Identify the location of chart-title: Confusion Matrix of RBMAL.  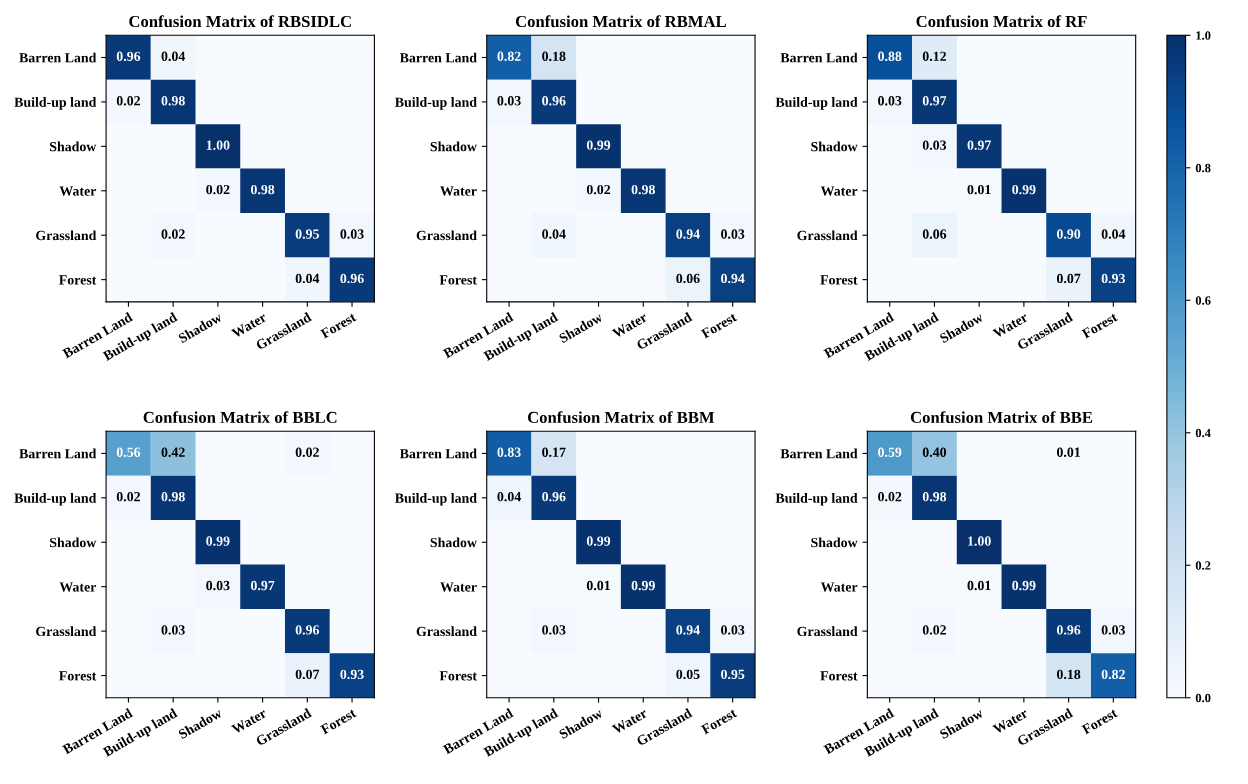
(620, 21).